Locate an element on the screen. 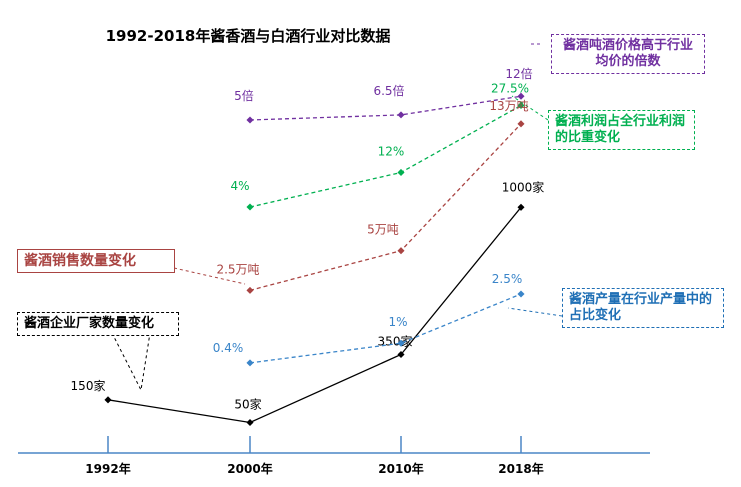  data-label-multiple: 12倍 is located at coordinates (518, 73).